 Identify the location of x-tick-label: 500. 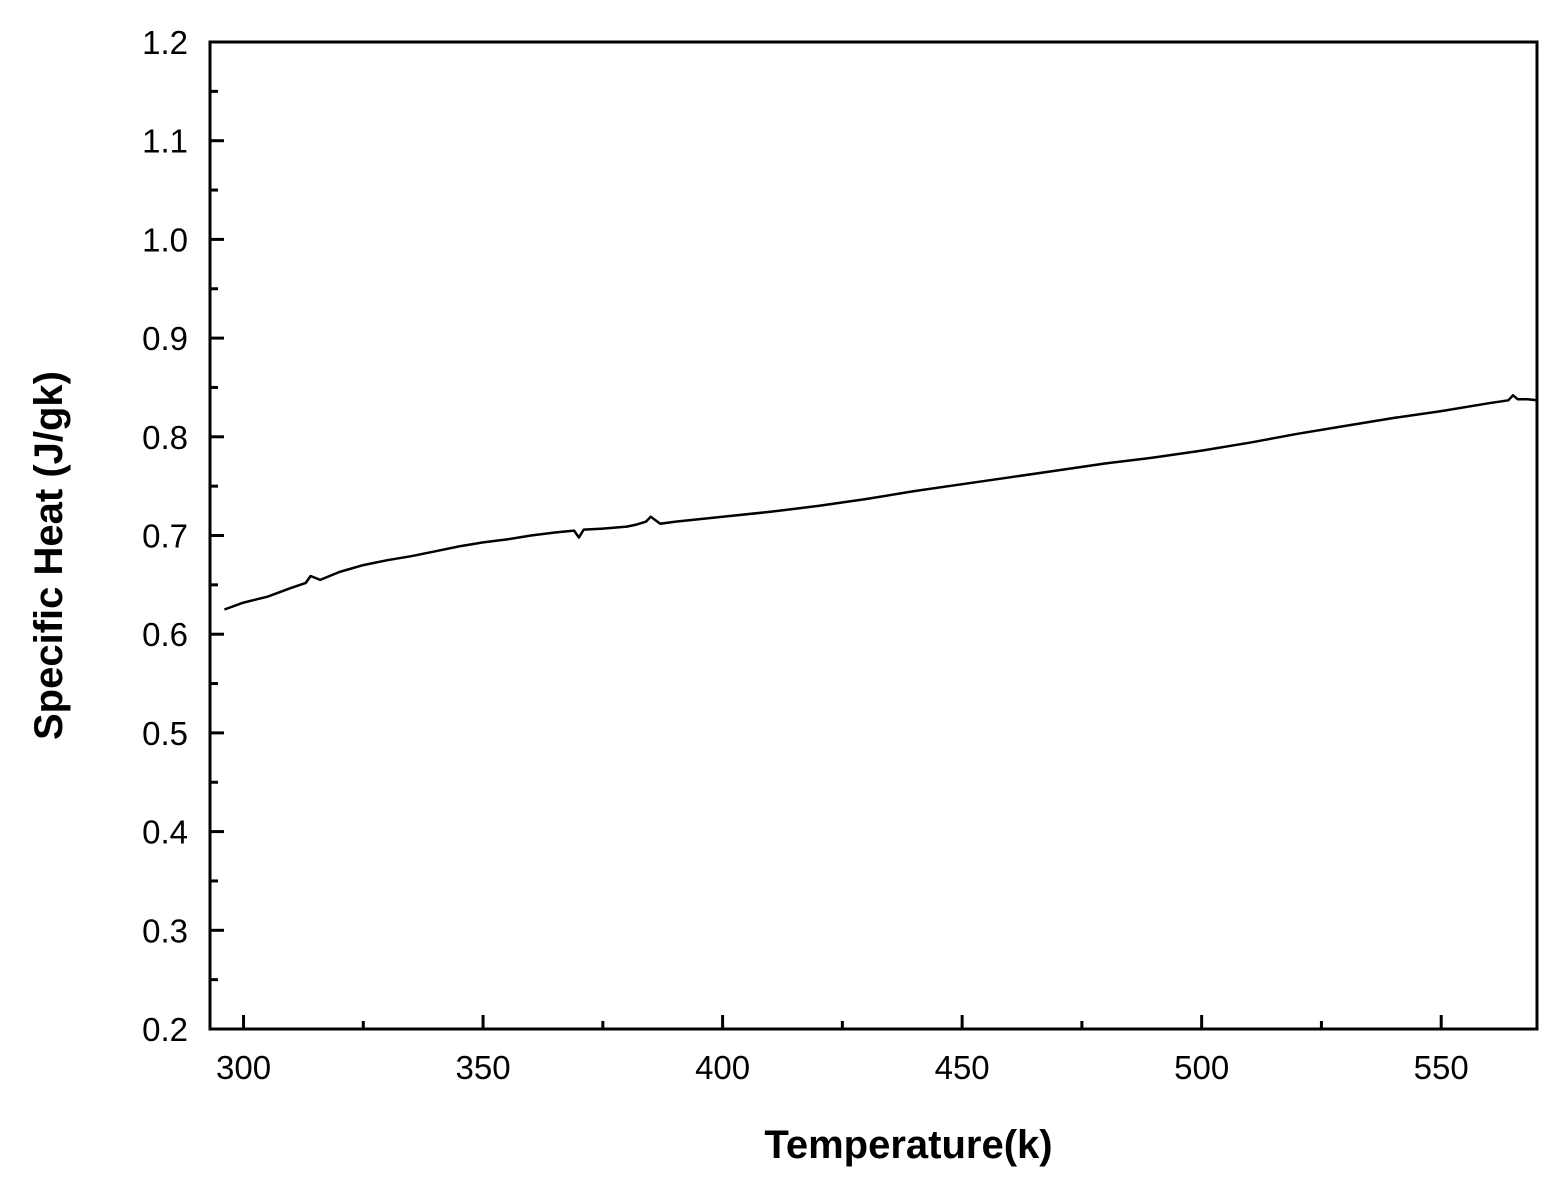
(1201, 1067).